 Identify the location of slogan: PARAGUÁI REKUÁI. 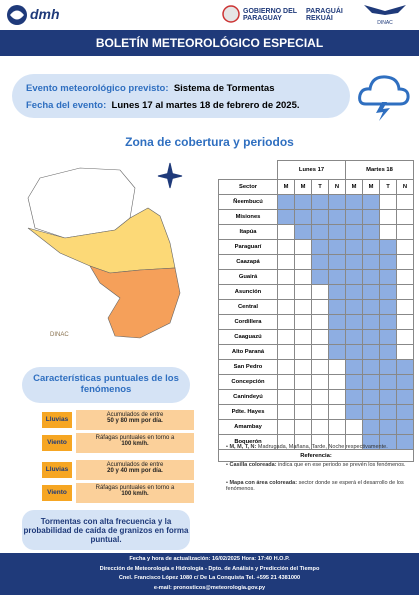
(324, 15).